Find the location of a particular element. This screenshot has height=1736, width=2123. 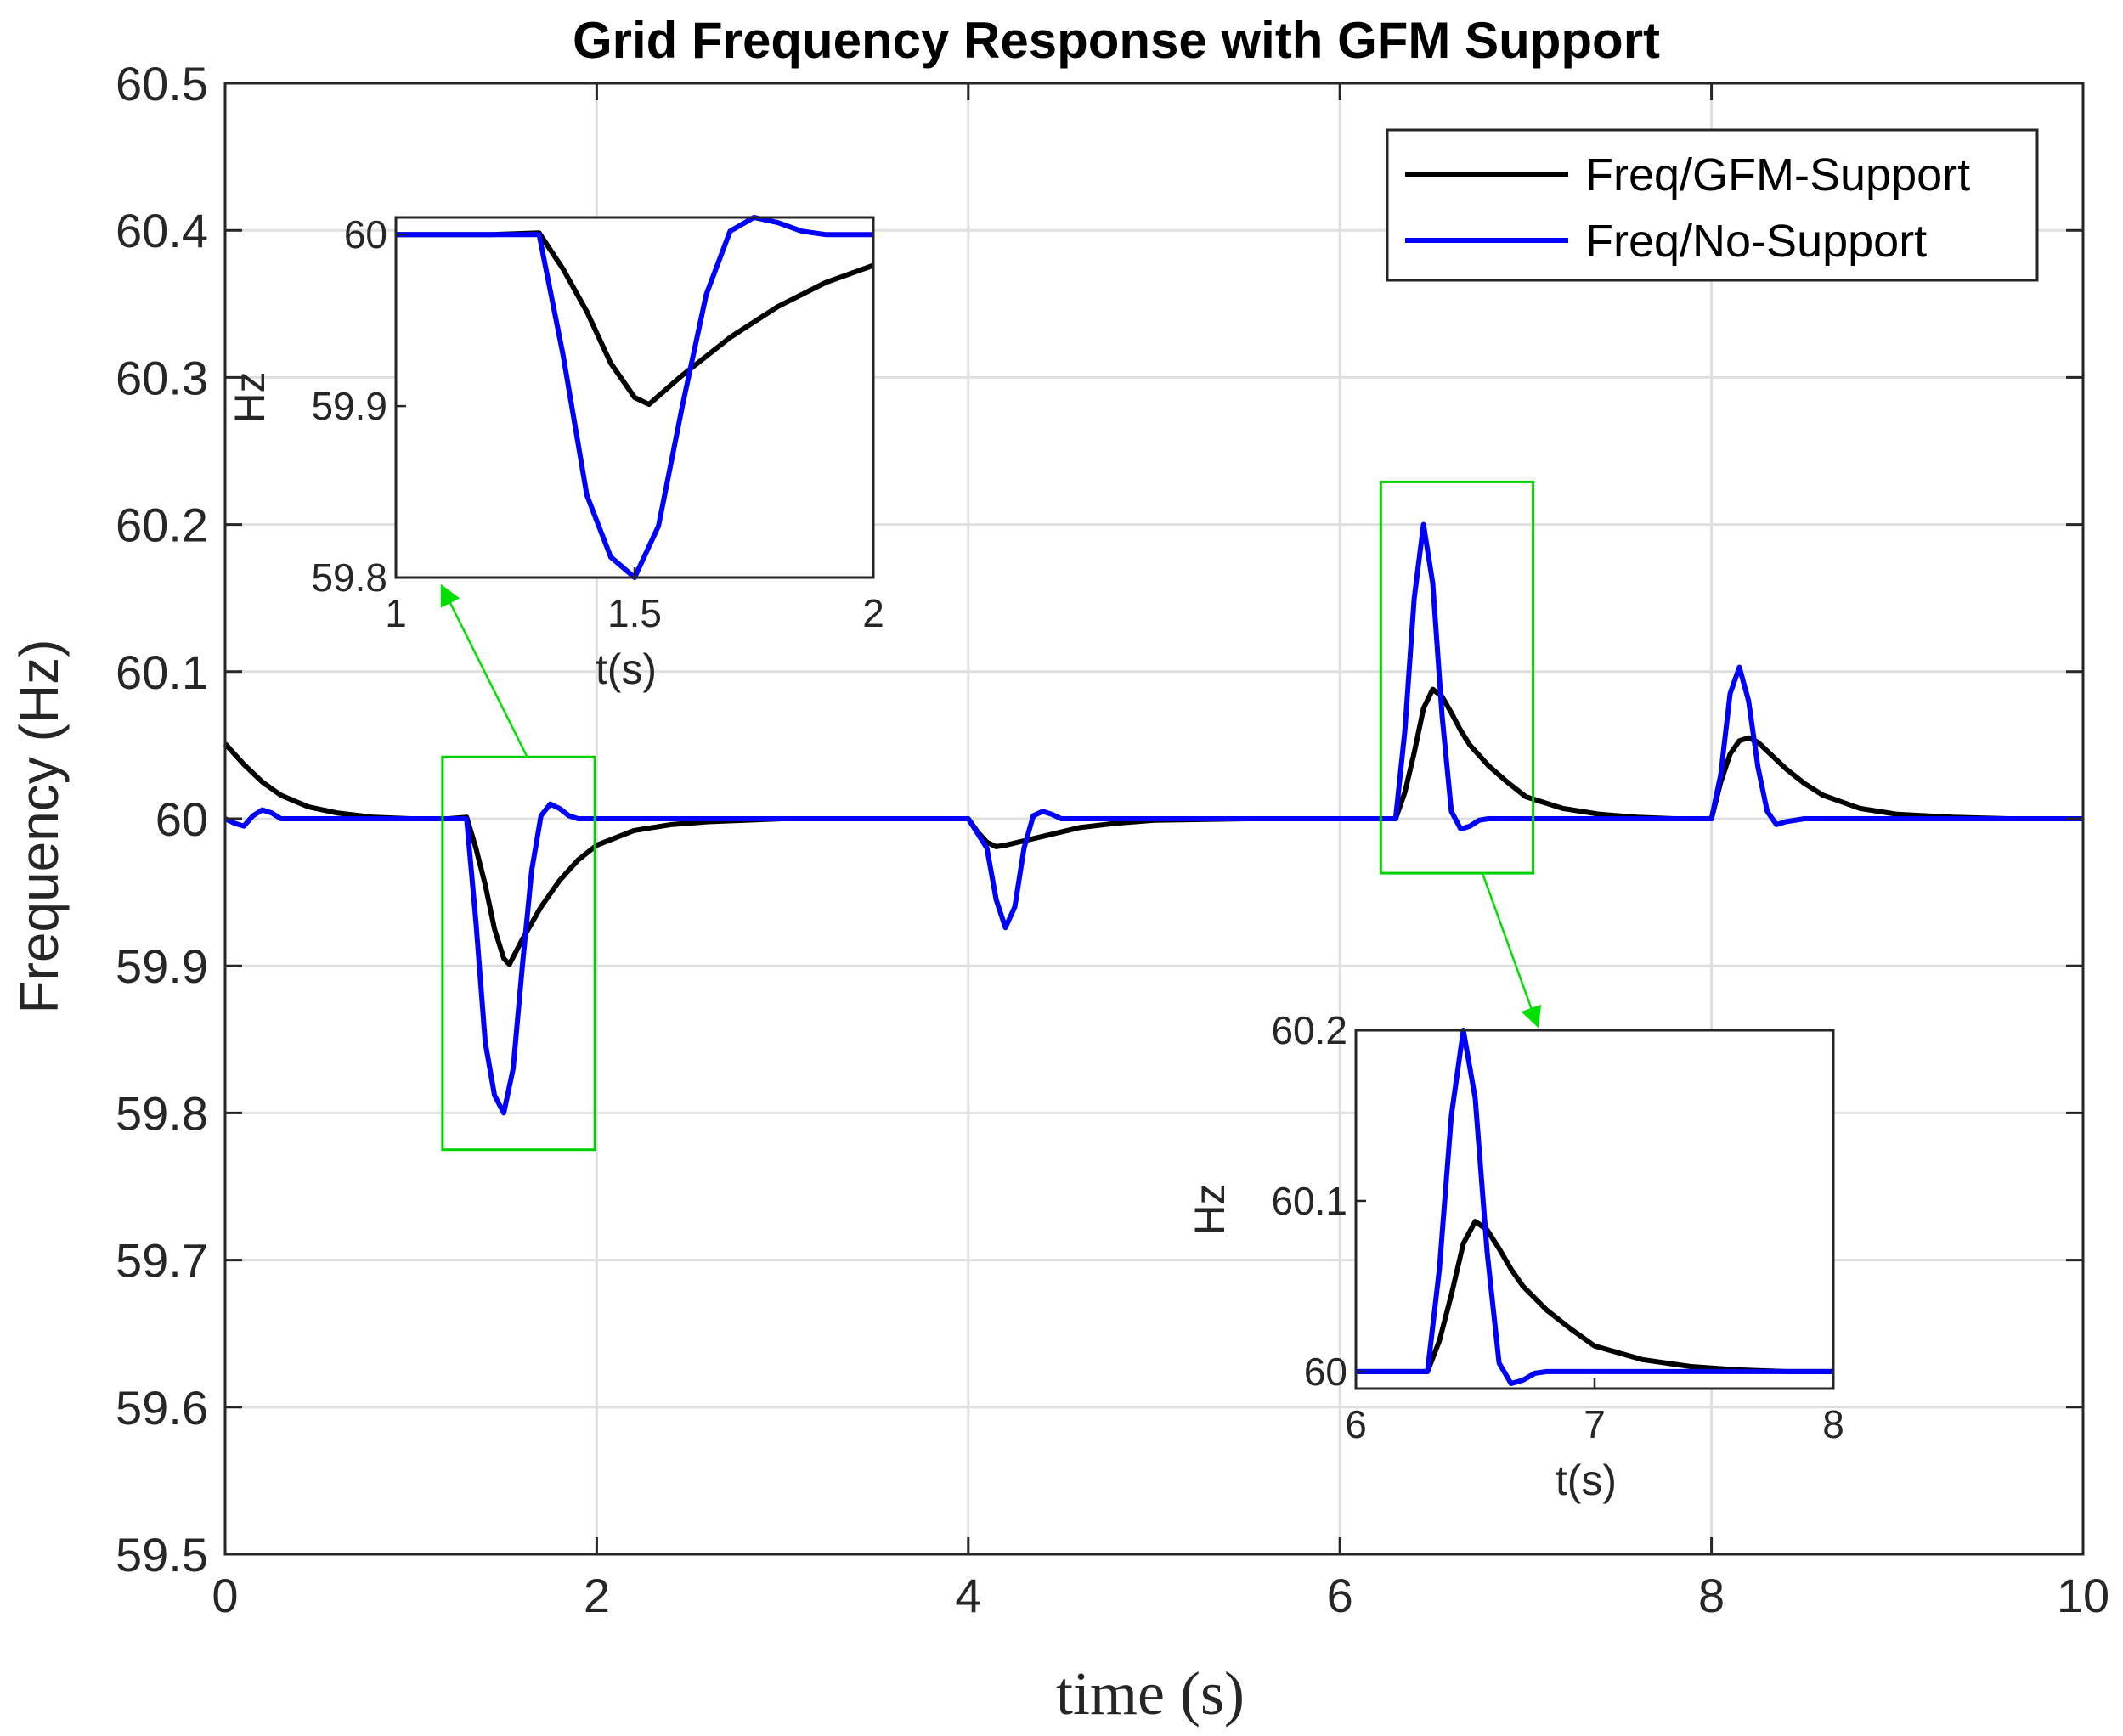

legend-label-no-support: Freq/No-Support is located at coordinates (1756, 241).